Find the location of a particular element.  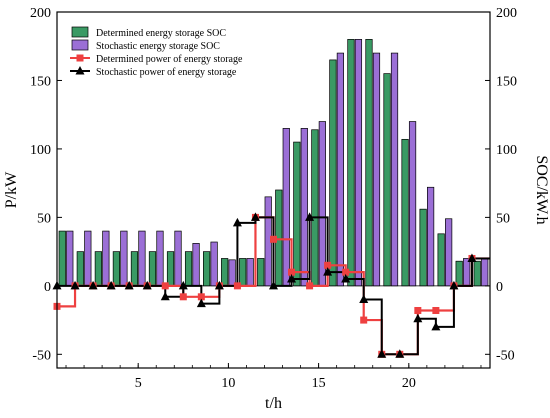

legend-marker-determined-power is located at coordinates (80, 58).